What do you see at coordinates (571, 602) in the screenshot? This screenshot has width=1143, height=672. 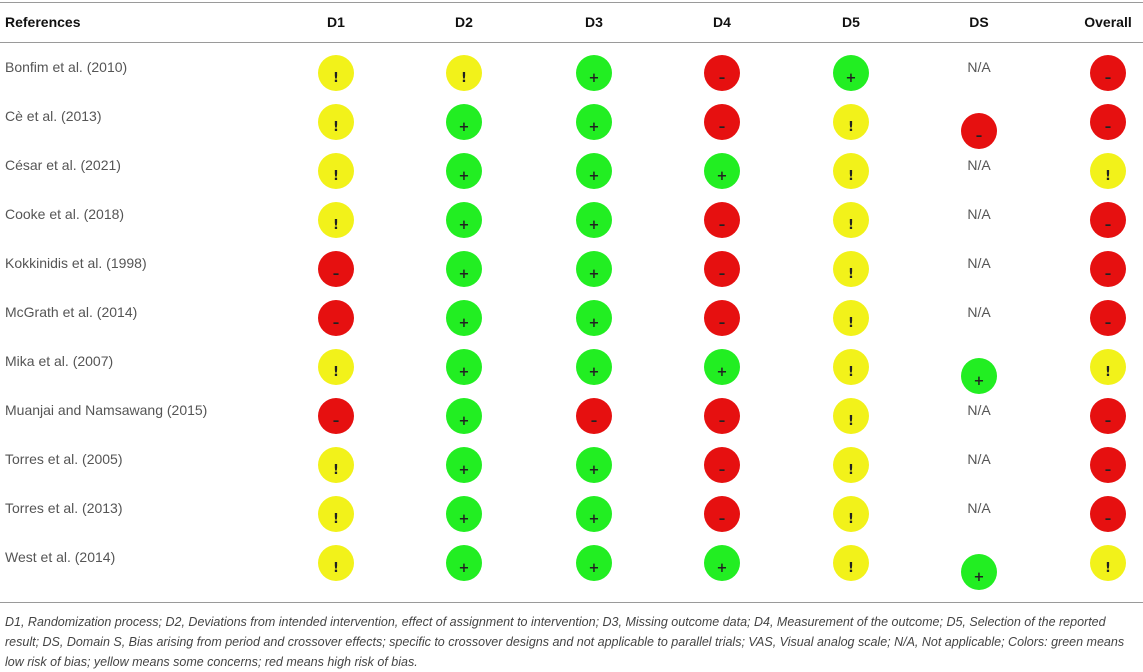 I see `table-bottom-rule` at bounding box center [571, 602].